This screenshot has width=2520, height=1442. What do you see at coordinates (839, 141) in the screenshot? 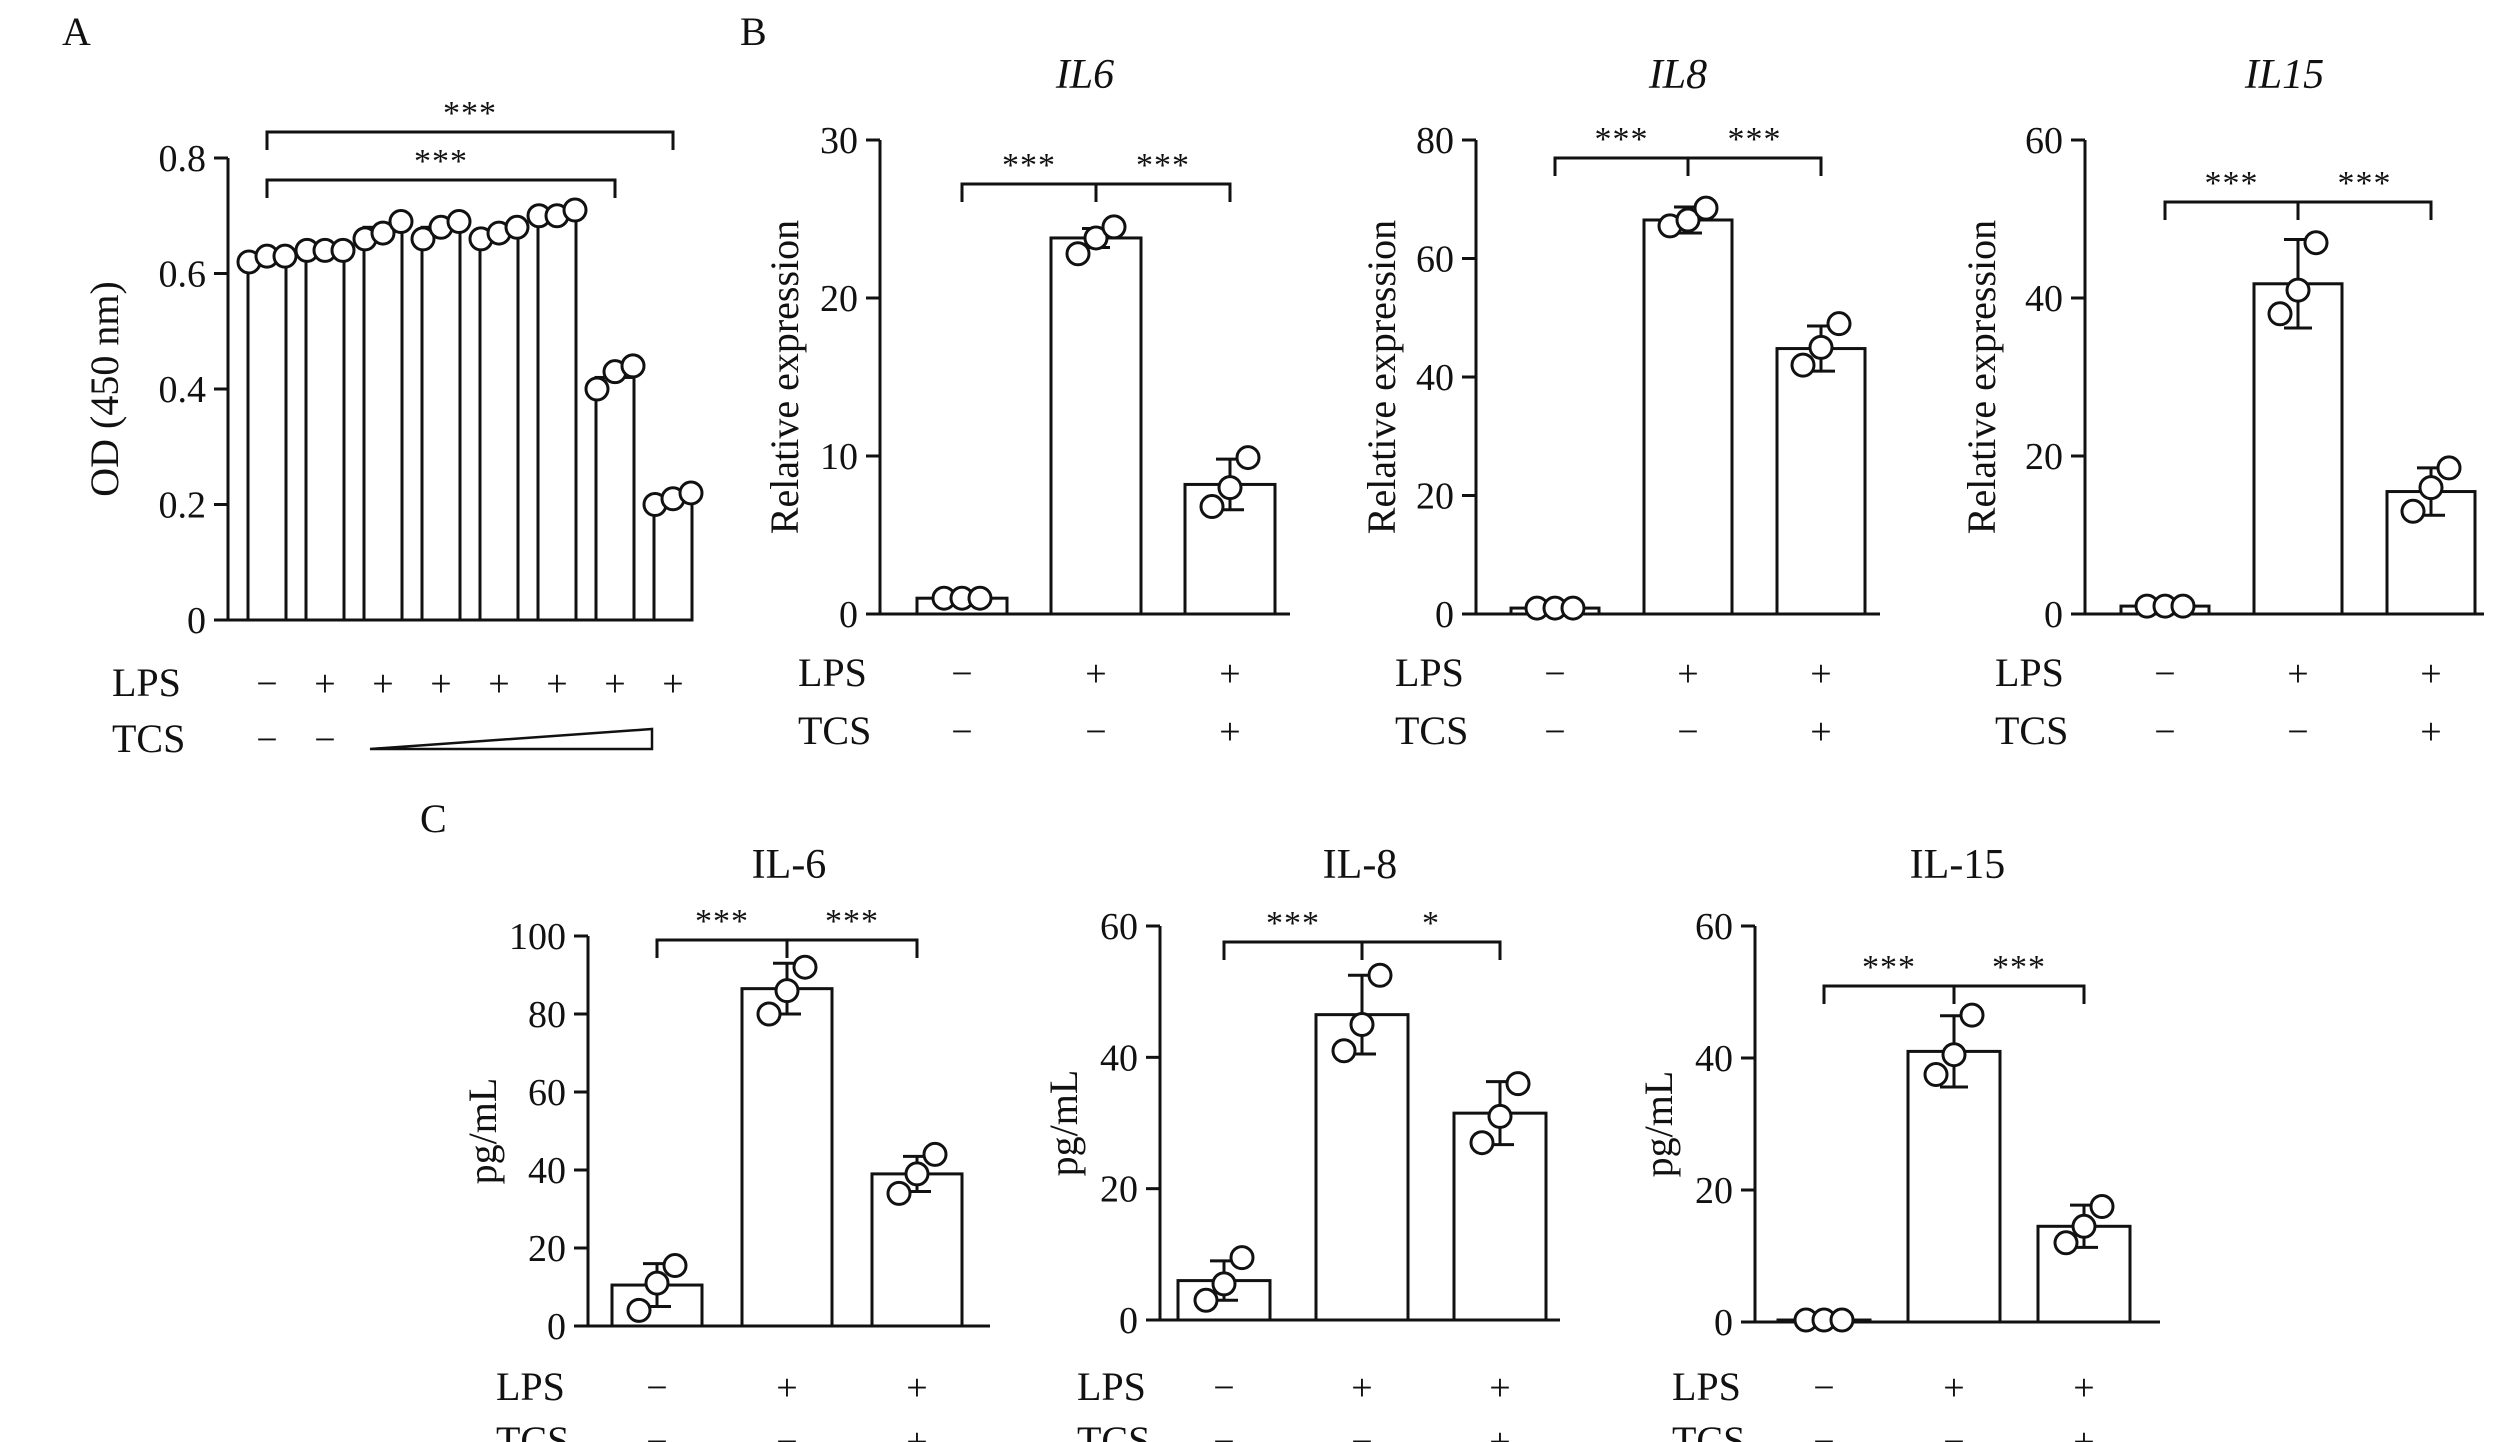
I see `y-tick-label: 30` at bounding box center [839, 141].